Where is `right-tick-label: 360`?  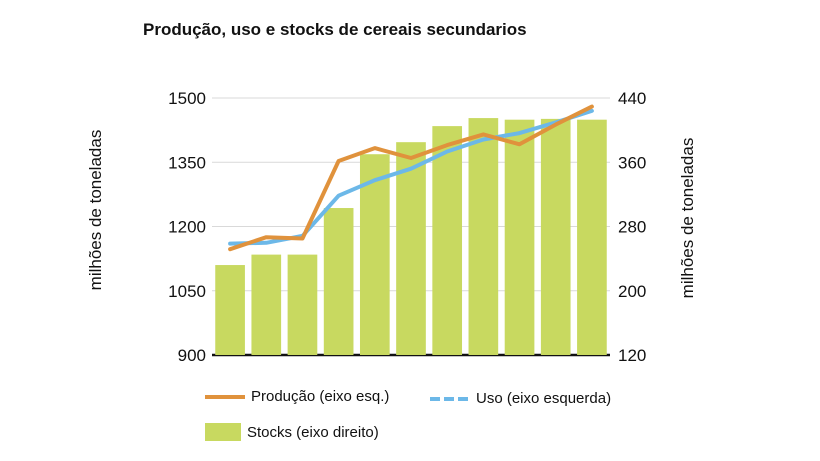 right-tick-label: 360 is located at coordinates (632, 162).